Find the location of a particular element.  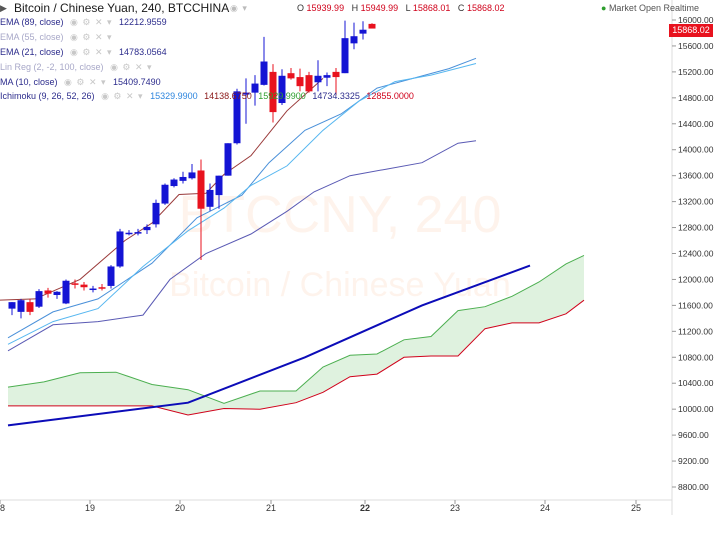

ohlc-open-label: O is located at coordinates (301, 8).